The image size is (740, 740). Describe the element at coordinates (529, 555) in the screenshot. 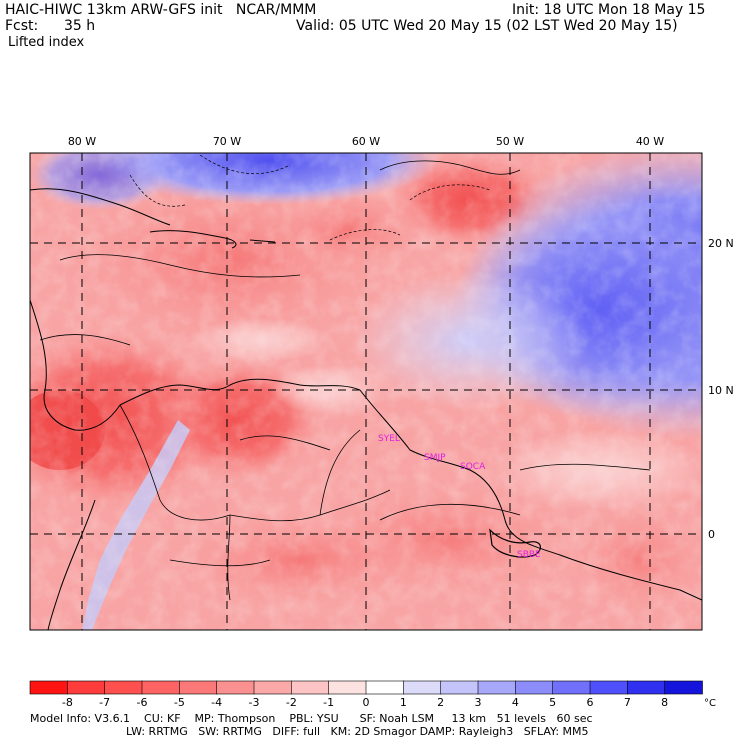

I see `station-label: SBBE` at that location.